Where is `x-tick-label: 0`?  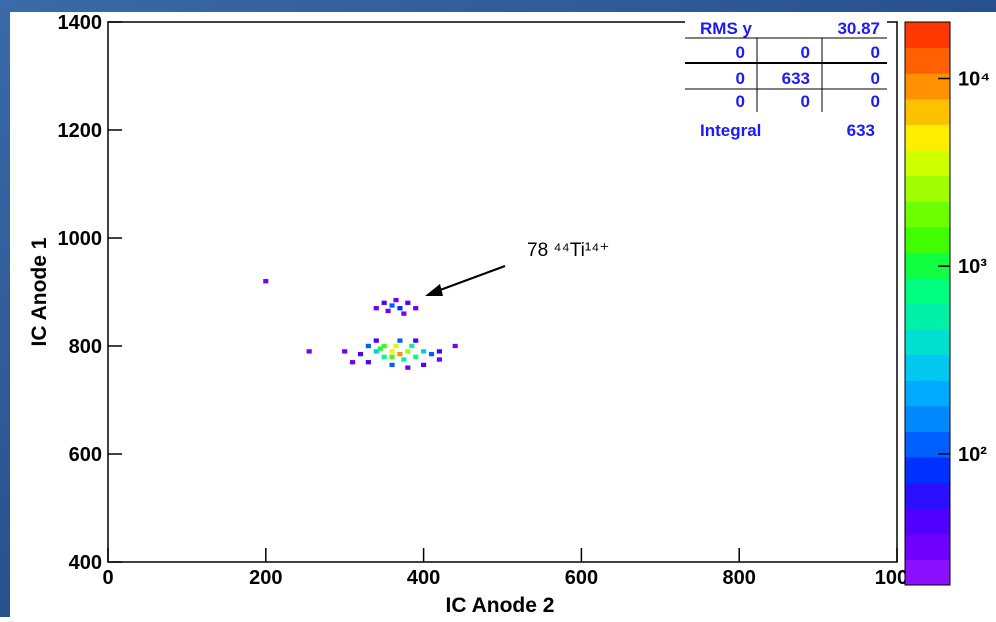 x-tick-label: 0 is located at coordinates (107, 578).